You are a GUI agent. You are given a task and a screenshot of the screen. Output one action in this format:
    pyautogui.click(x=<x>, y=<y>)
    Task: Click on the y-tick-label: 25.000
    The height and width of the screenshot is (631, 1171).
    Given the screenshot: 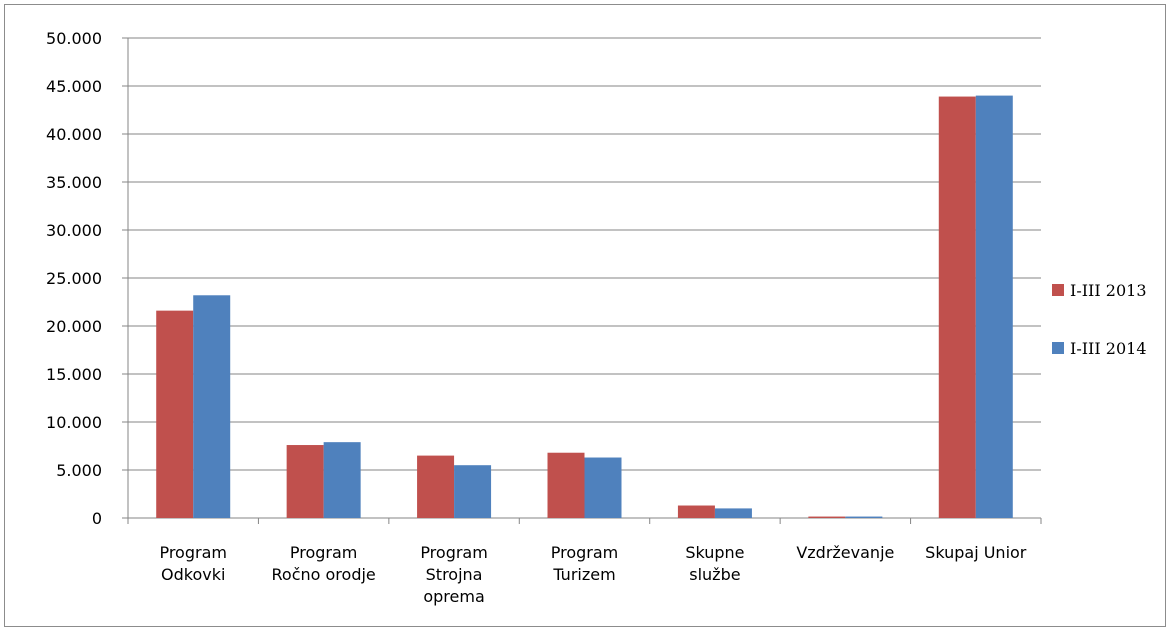 What is the action you would take?
    pyautogui.click(x=74, y=278)
    